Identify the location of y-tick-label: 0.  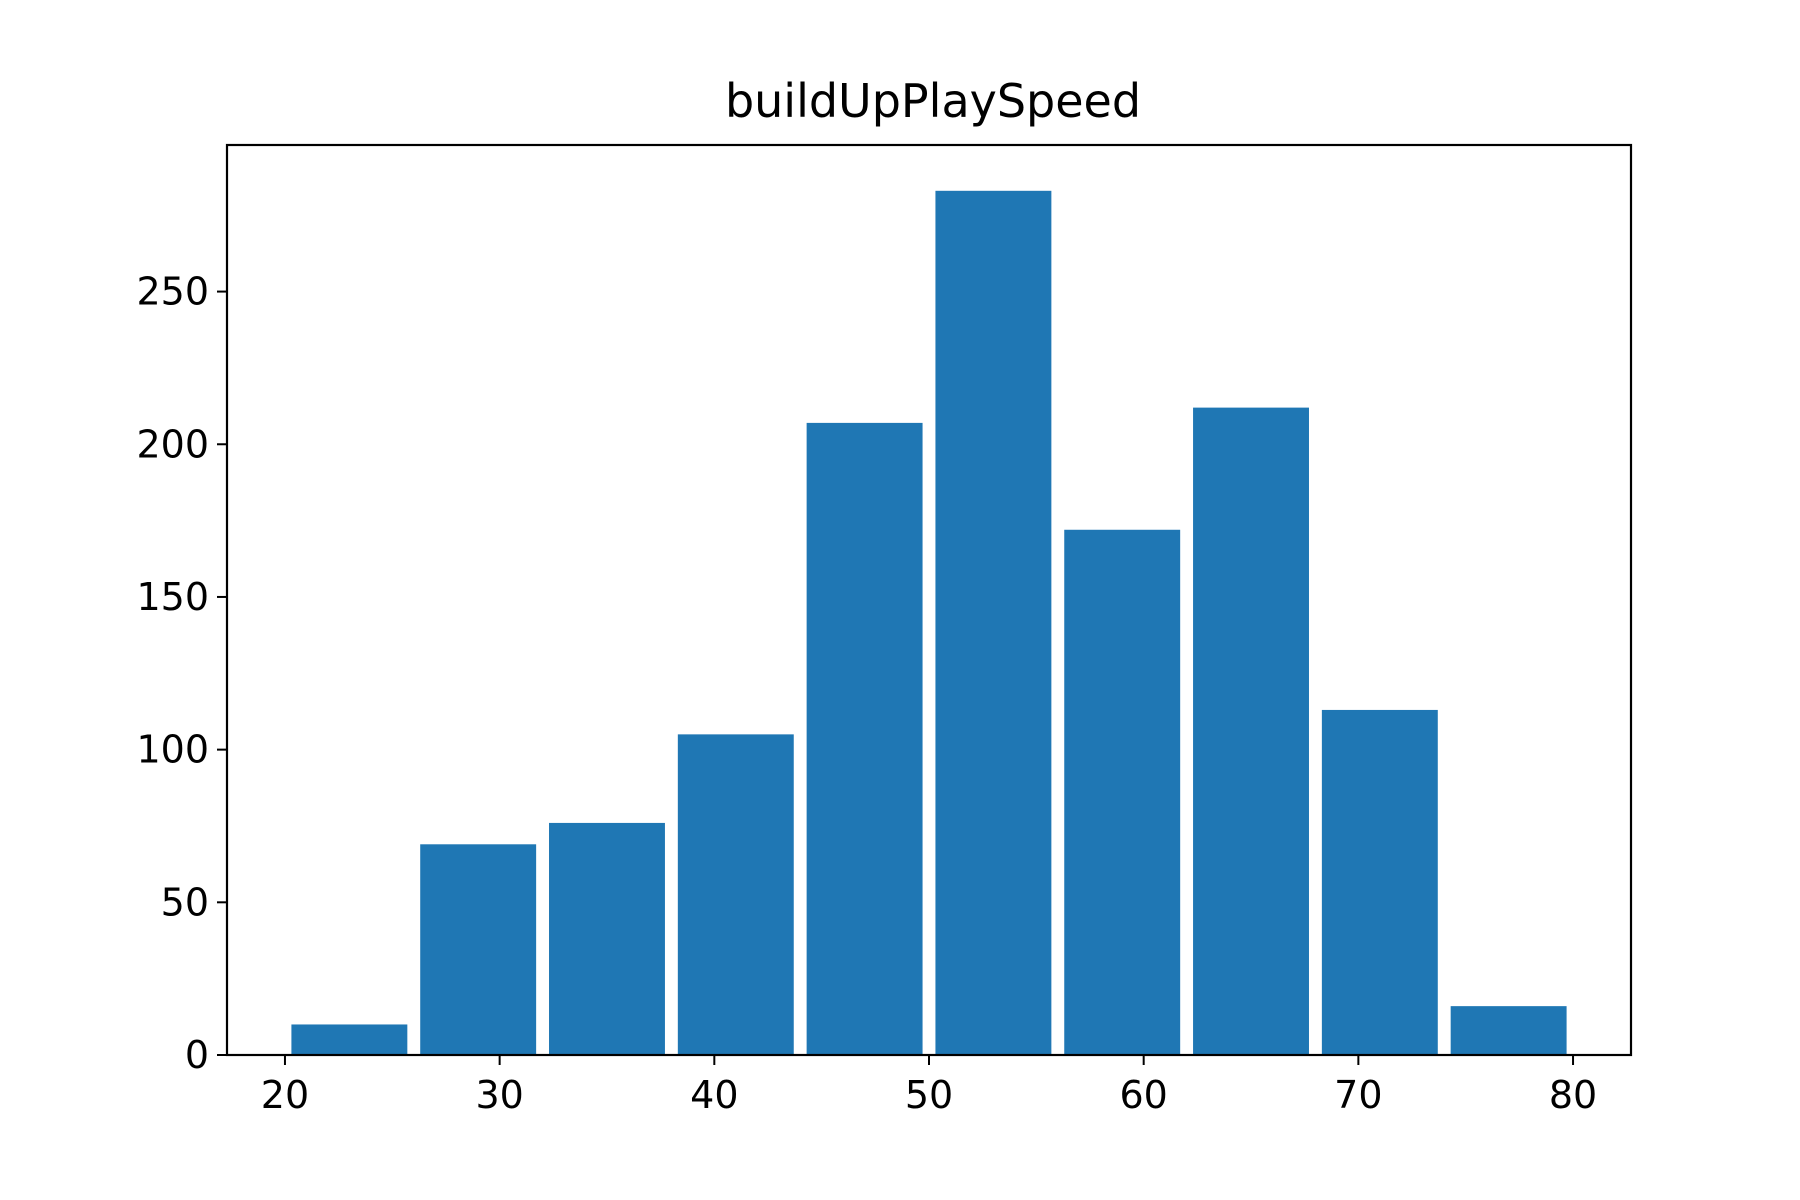
(197, 1055).